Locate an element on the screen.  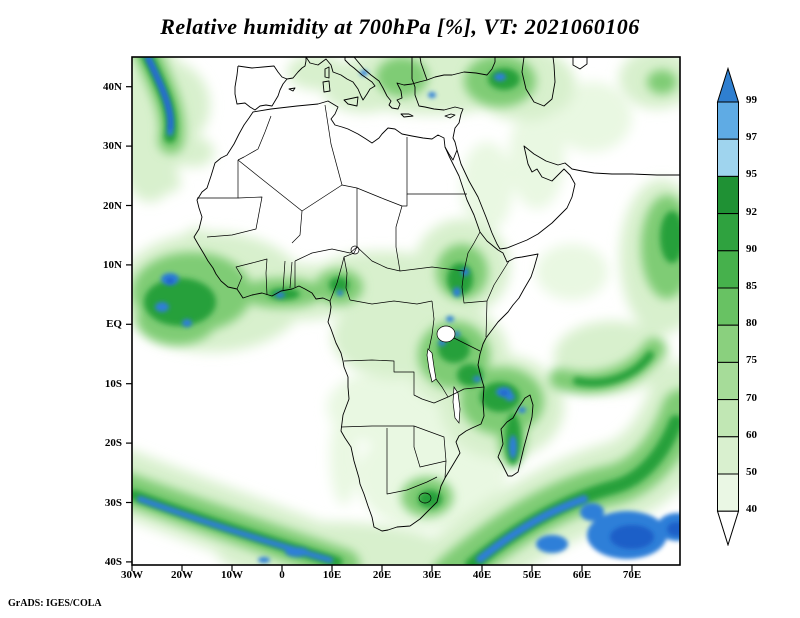
lon-tick-label: 20W is located at coordinates (182, 575).